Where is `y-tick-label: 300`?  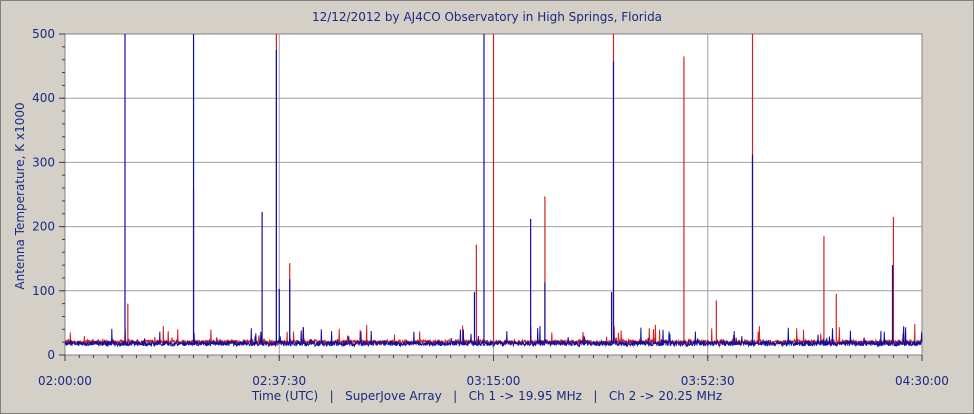
y-tick-label: 300 is located at coordinates (43, 162).